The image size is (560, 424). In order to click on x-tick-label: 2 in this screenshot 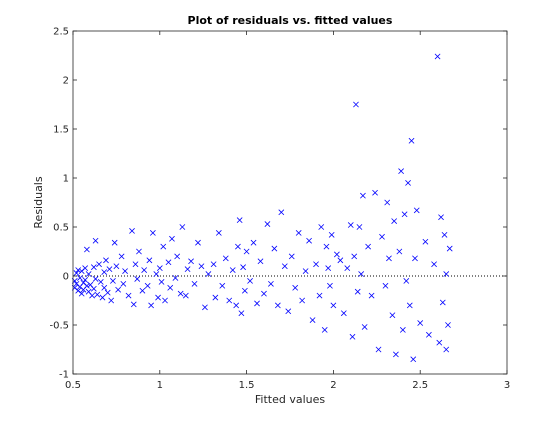, I will do `click(333, 385)`.